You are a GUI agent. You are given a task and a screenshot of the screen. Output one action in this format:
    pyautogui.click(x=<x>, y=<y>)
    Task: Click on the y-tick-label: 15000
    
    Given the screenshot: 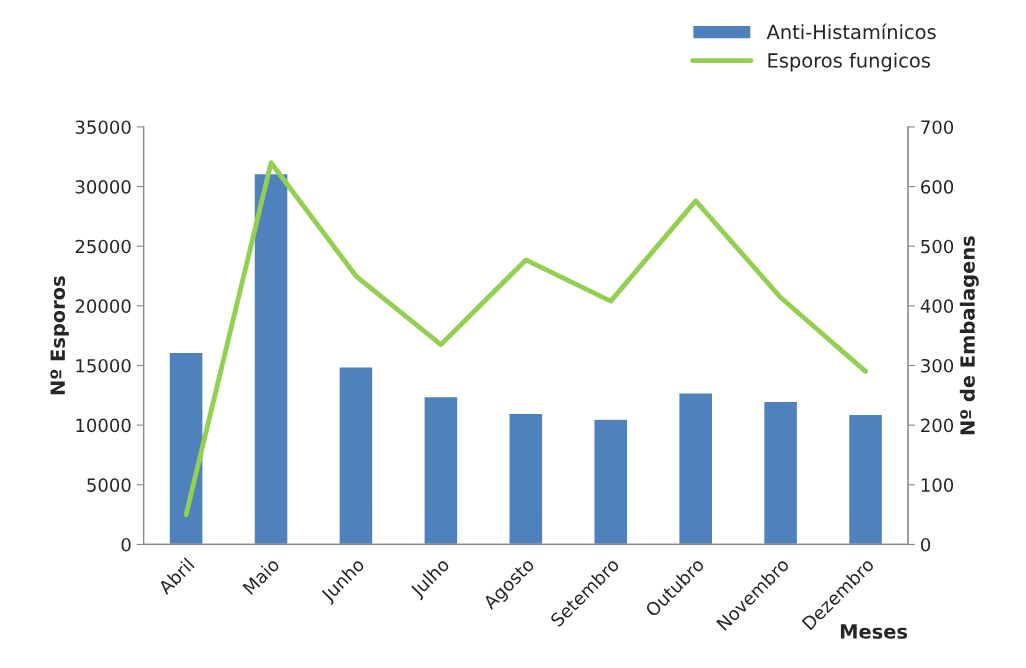 What is the action you would take?
    pyautogui.click(x=103, y=365)
    